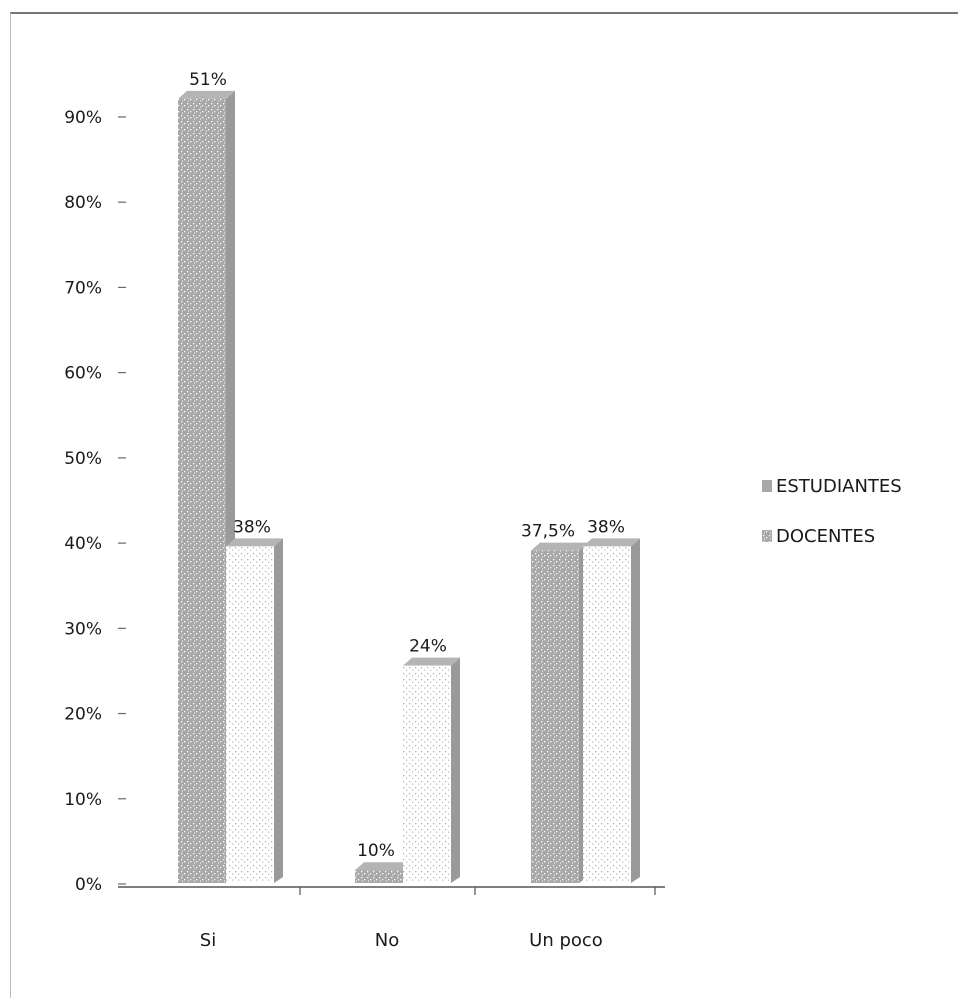 The image size is (961, 1002). Describe the element at coordinates (387, 940) in the screenshot. I see `x-category-label: No` at that location.